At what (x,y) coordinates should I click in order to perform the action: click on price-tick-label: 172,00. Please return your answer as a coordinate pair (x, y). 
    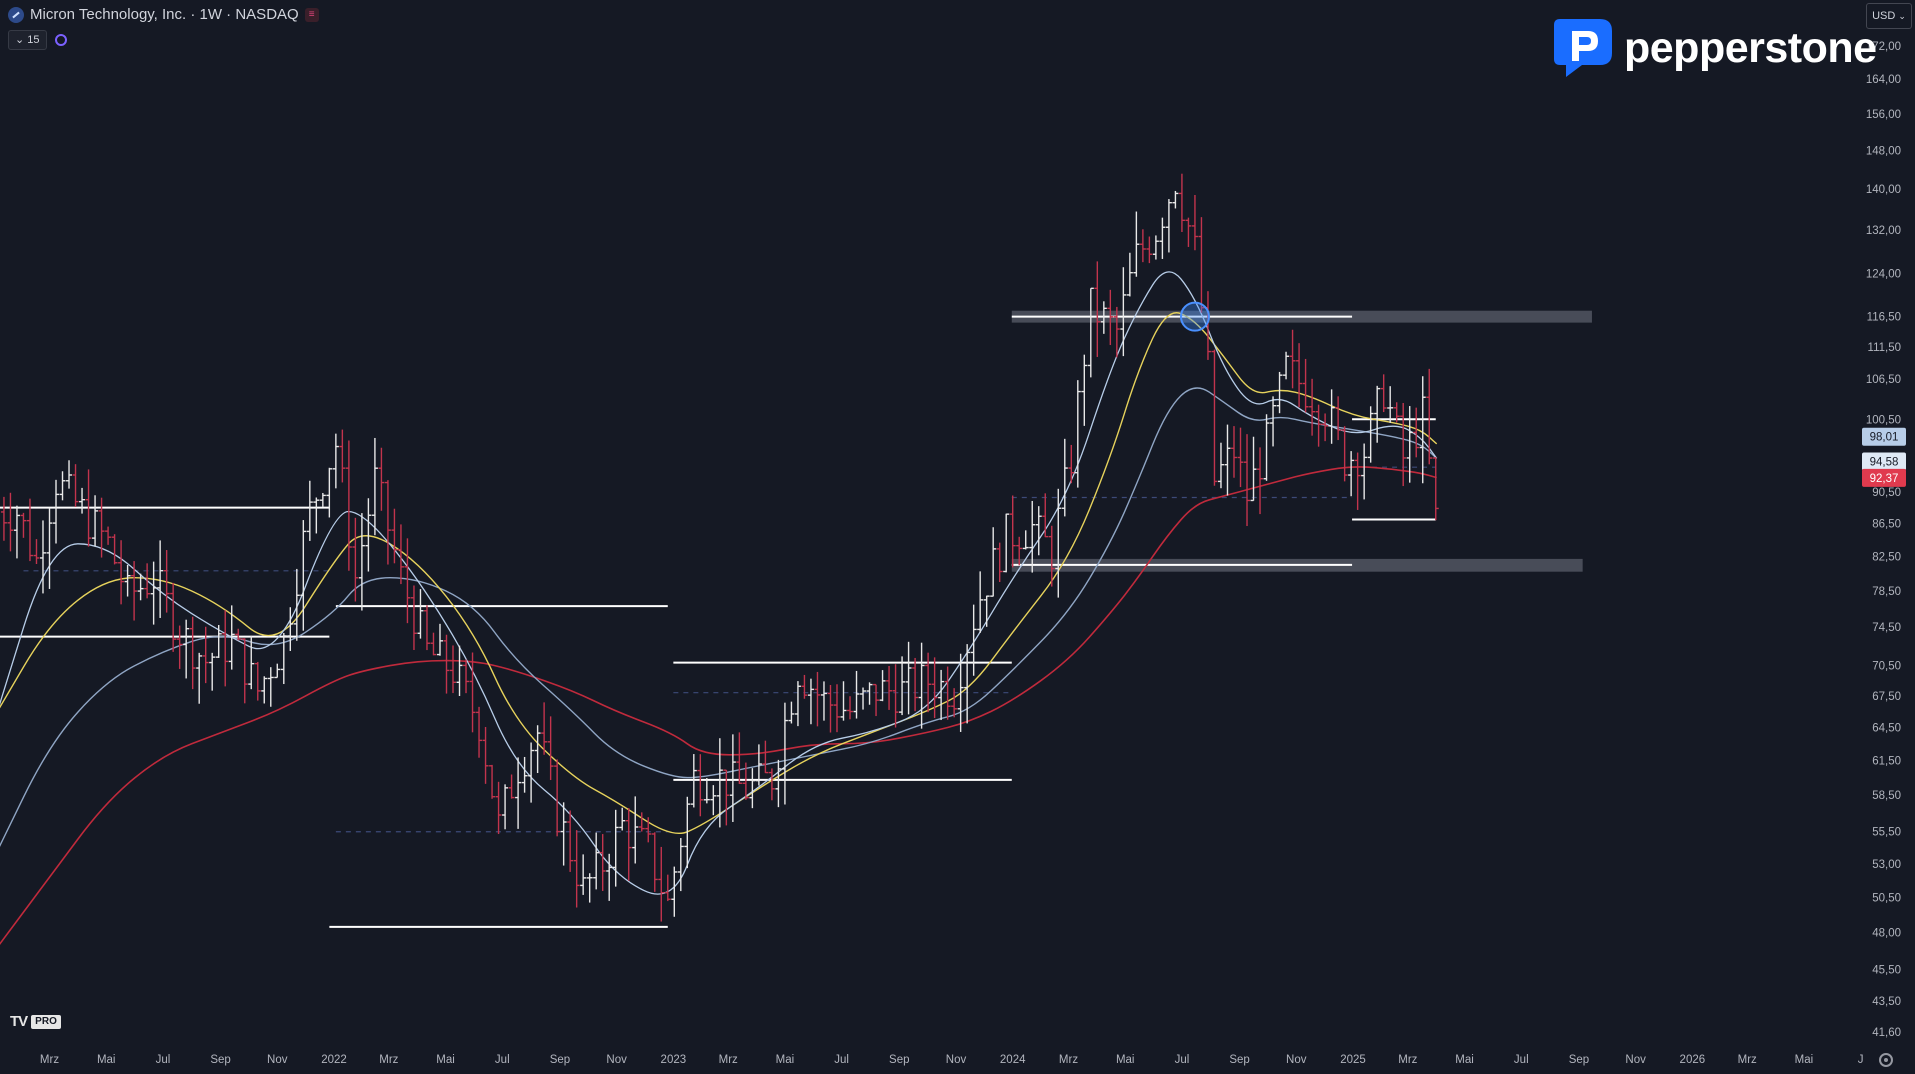
    Looking at the image, I should click on (1883, 47).